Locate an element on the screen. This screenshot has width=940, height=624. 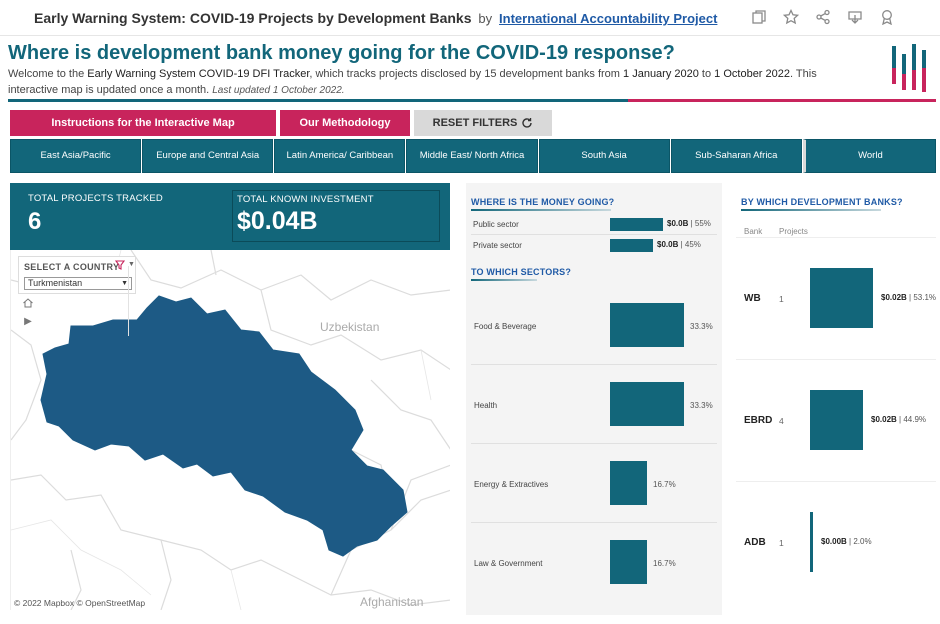
kpi-total-projects: TOTAL PROJECTS TRACKED 6 is located at coordinates (95, 214).